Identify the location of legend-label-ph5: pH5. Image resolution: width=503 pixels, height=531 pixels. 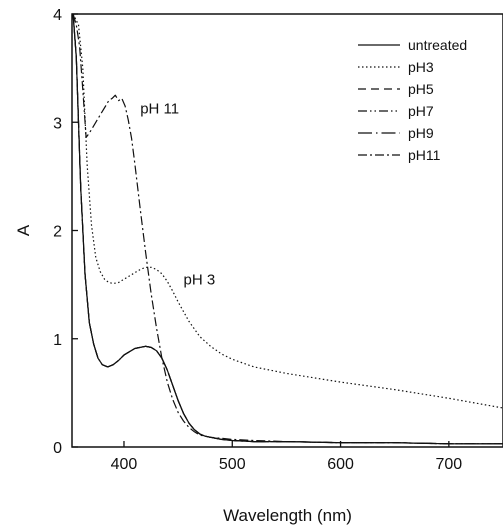
(421, 89).